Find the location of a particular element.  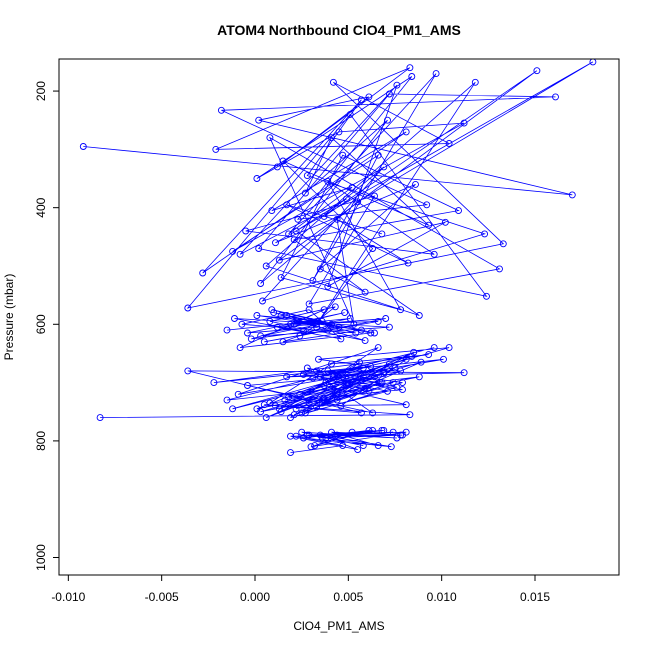

y-axis-label: Pressure (mbar) is located at coordinates (9, 317).